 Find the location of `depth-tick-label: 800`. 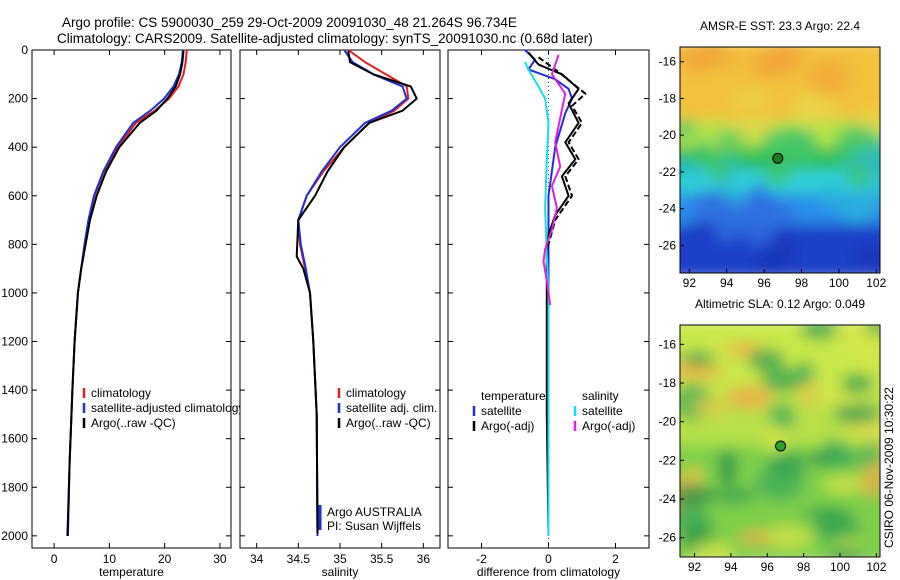

depth-tick-label: 800 is located at coordinates (18, 244).